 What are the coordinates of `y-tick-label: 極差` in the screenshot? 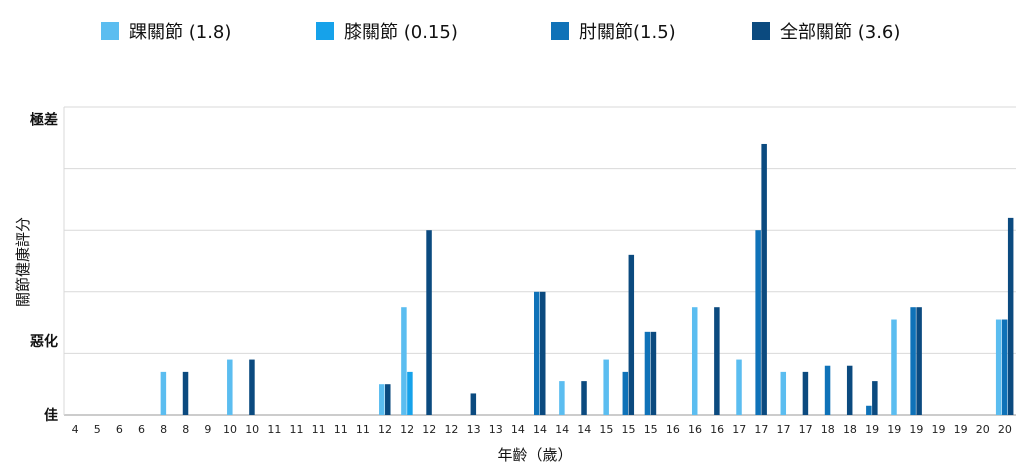 It's located at (44, 119).